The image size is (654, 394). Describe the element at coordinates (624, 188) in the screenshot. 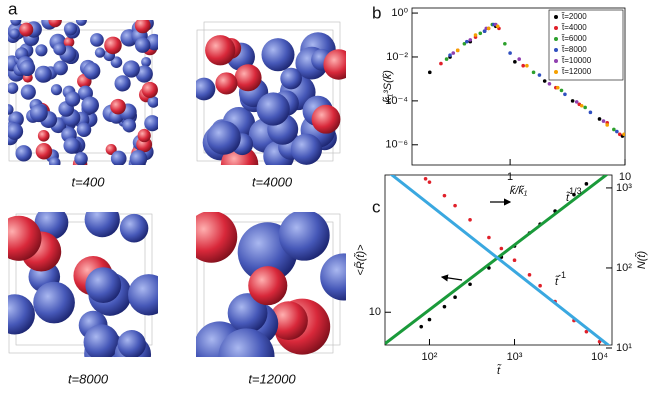

I see `y2-tick-label: 10³` at that location.